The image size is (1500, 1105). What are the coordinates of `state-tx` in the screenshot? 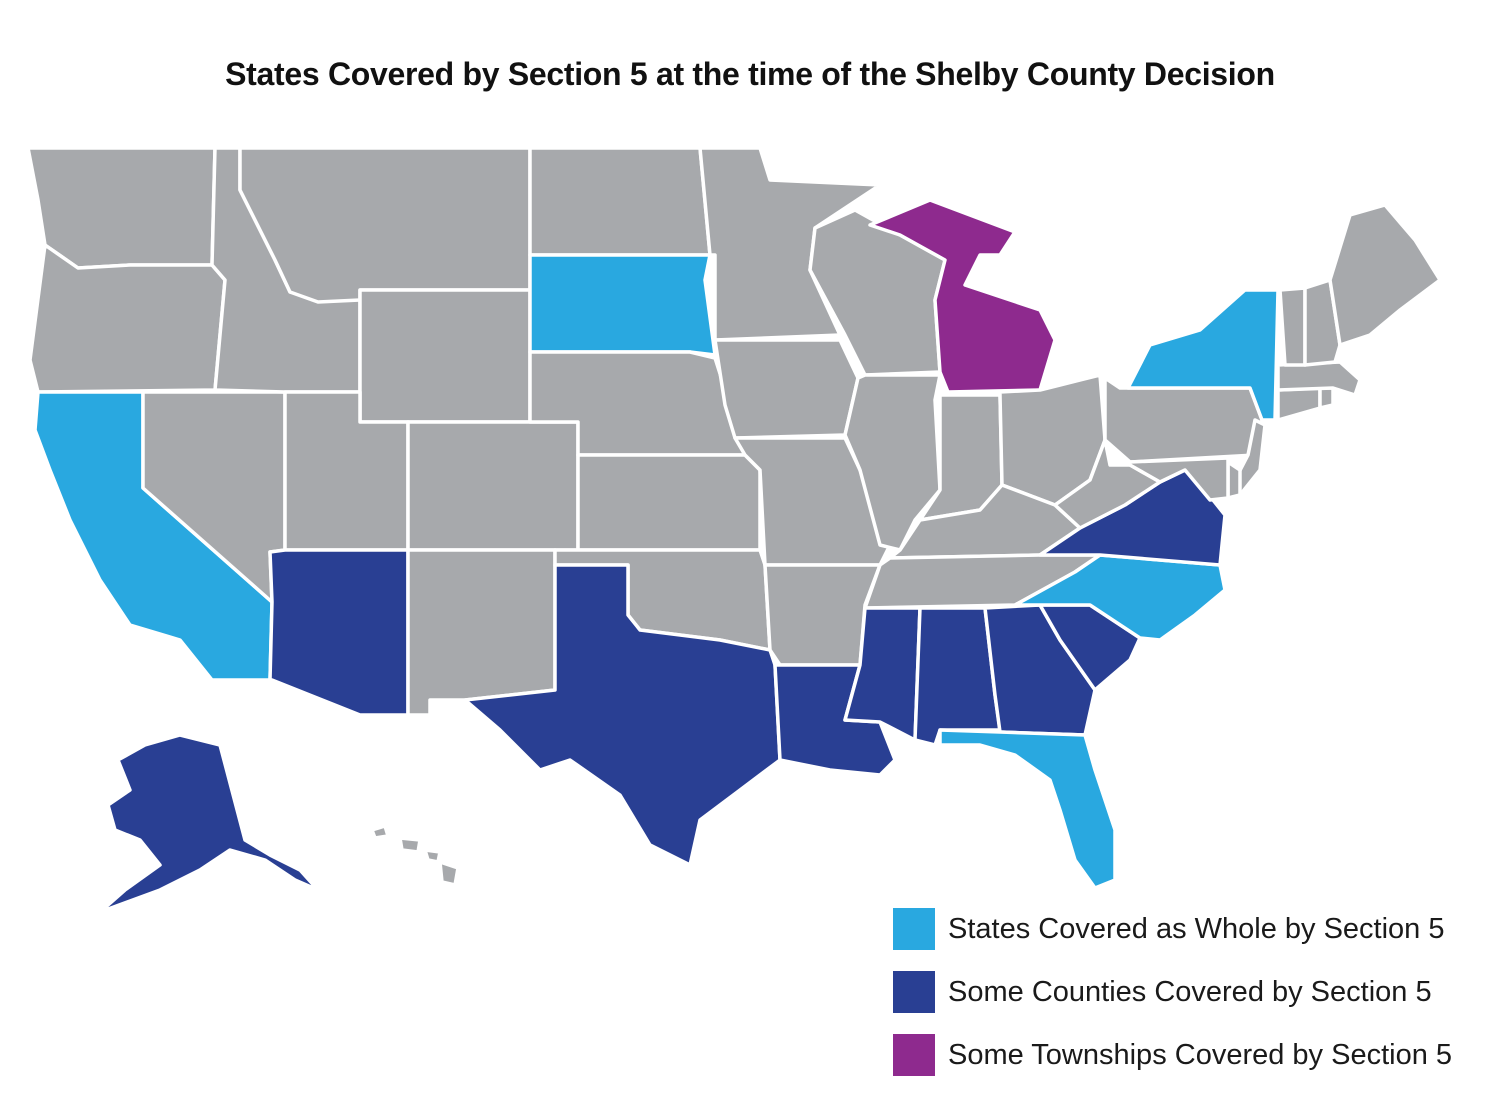 It's located at (622, 715).